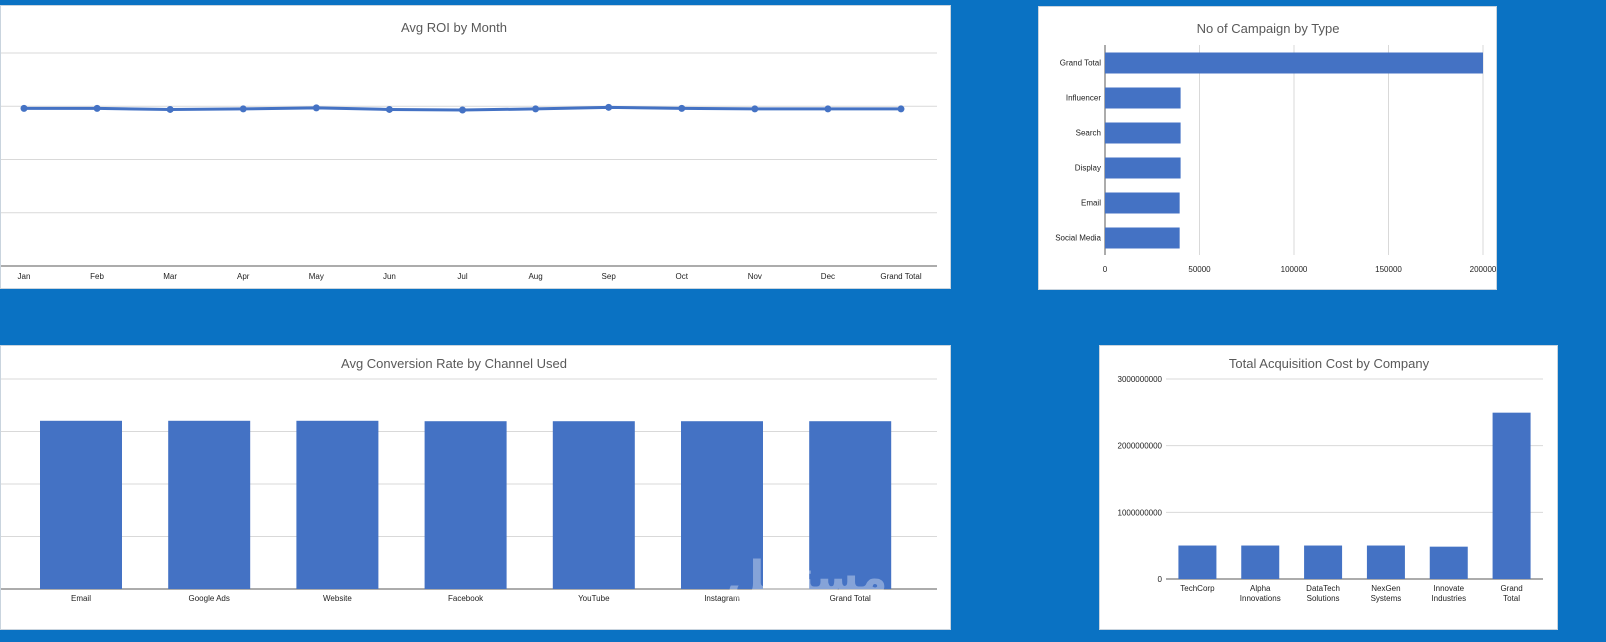  Describe the element at coordinates (1091, 203) in the screenshot. I see `y-tick-label: Email` at that location.